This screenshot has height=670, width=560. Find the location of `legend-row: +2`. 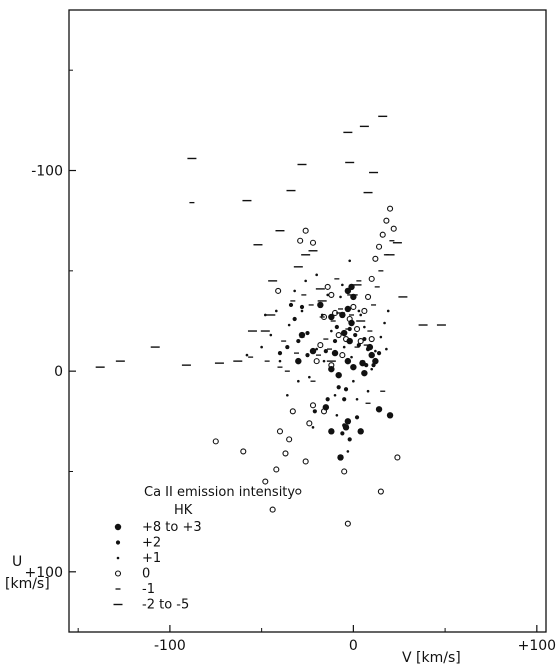

legend-row: +2 is located at coordinates (138, 543).